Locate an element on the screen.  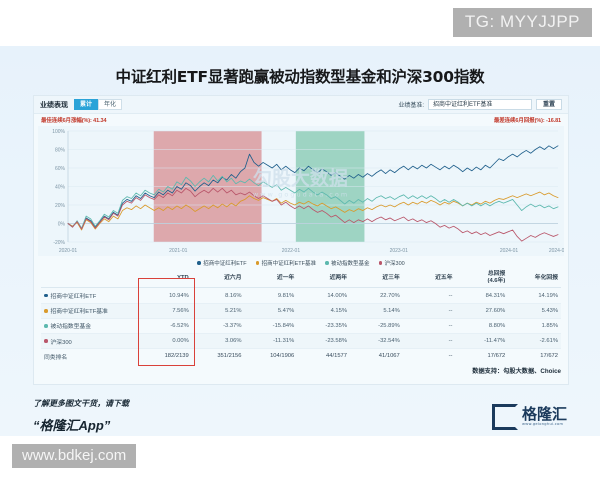
table-cell: 9.81% is located at coordinates (271, 295).